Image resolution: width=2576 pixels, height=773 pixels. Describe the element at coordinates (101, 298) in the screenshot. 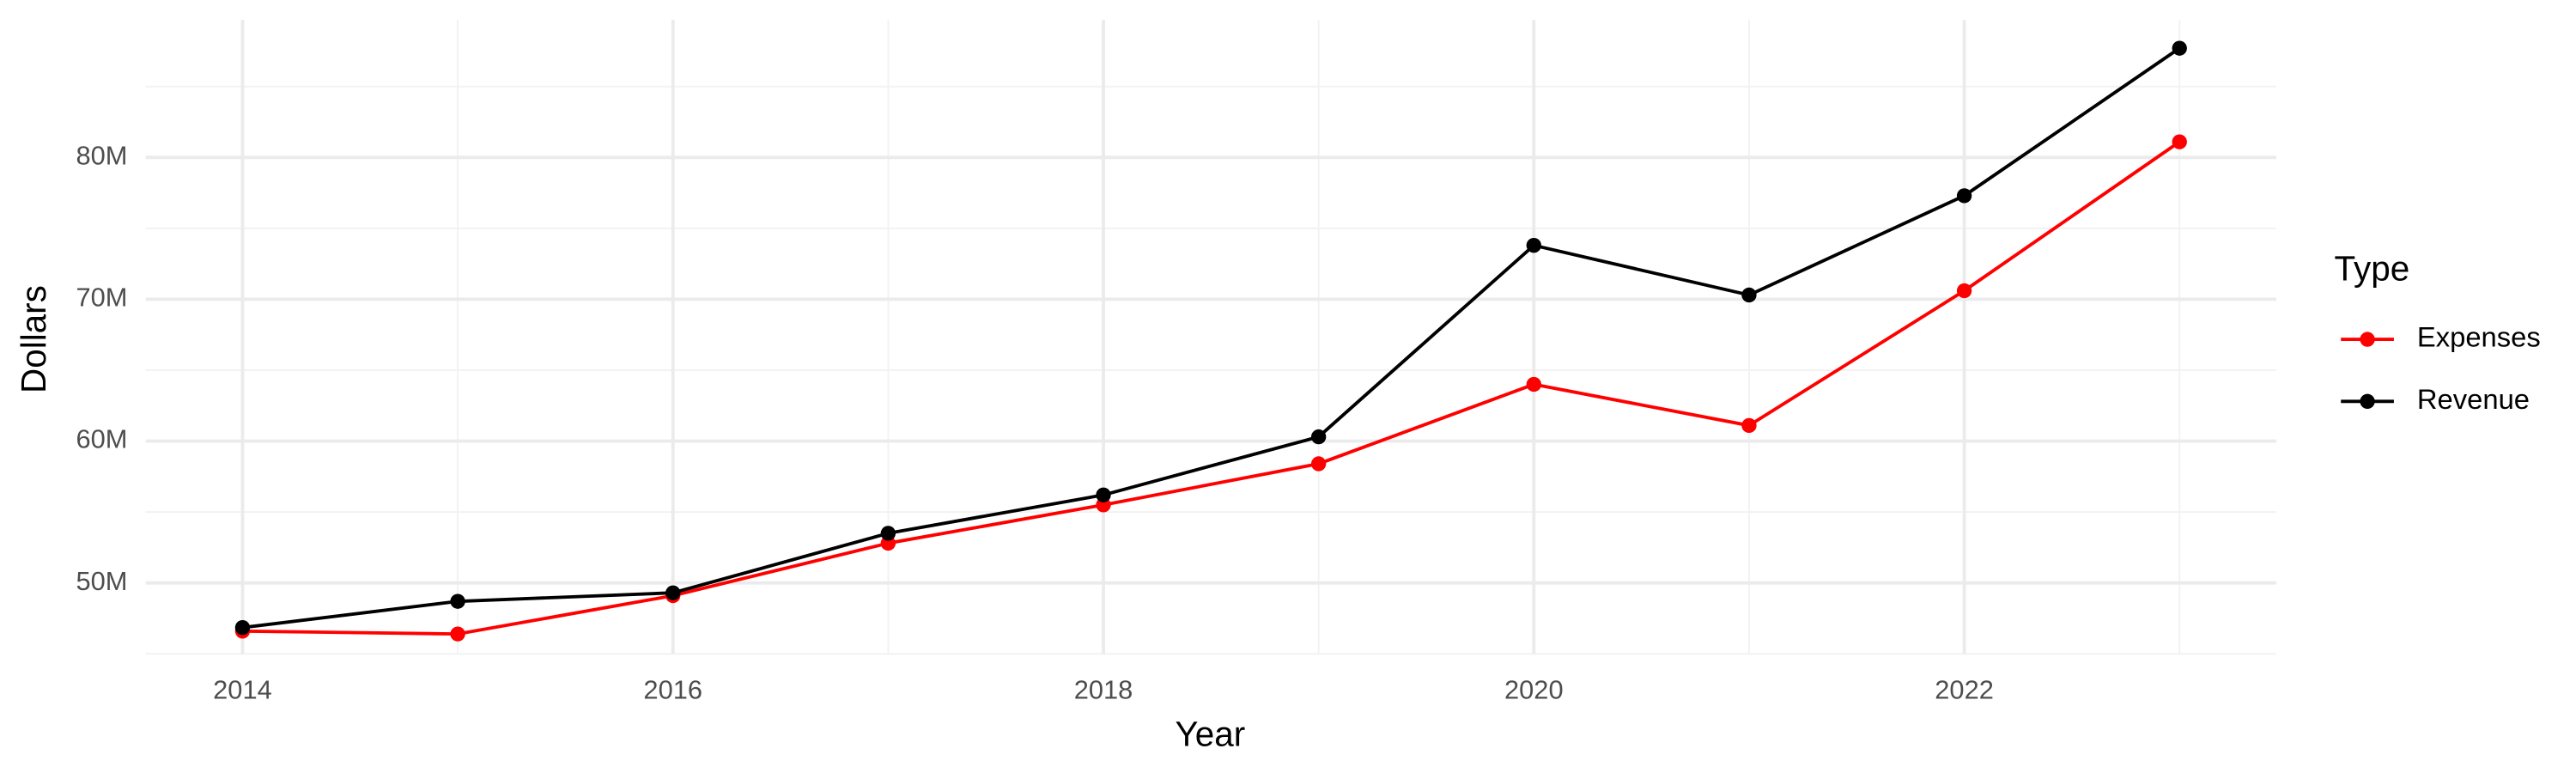

I see `y-tick-label: 70M` at that location.